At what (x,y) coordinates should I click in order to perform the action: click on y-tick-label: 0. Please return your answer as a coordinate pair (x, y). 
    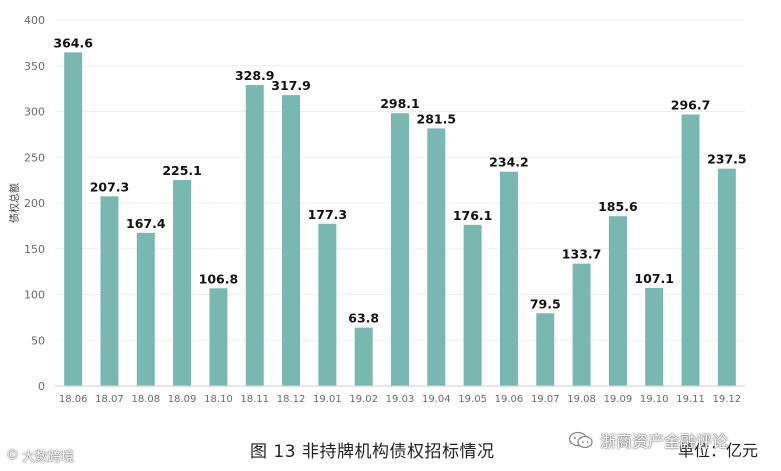
    Looking at the image, I should click on (41, 386).